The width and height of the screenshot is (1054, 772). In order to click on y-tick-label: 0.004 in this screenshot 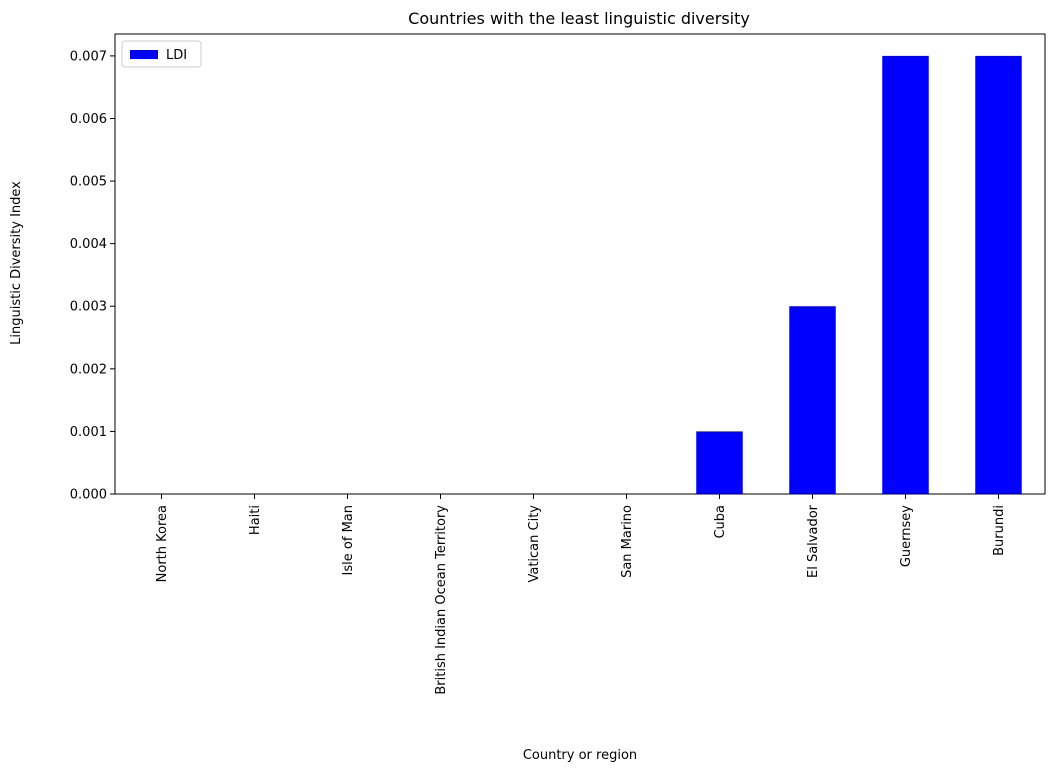, I will do `click(88, 244)`.